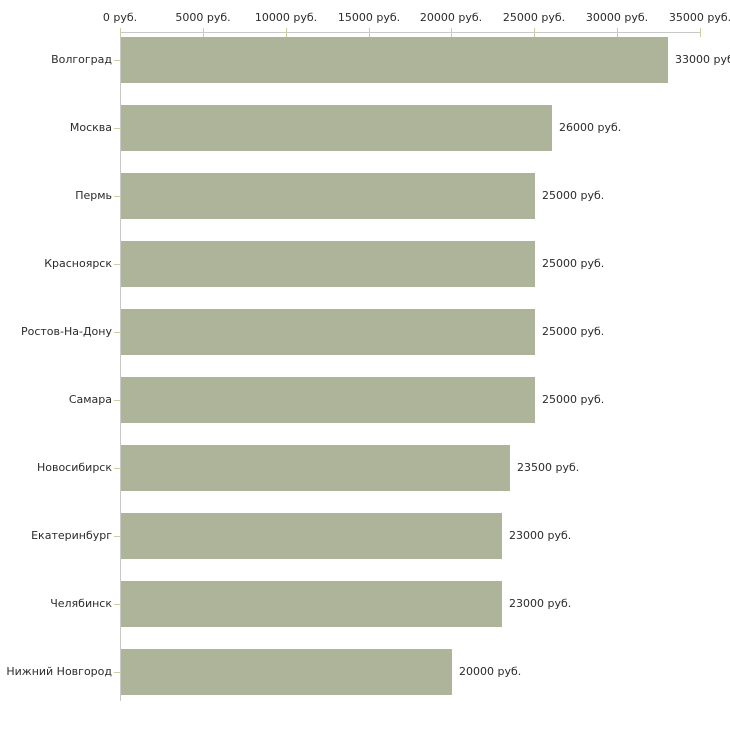  I want to click on y-axis-line, so click(120, 366).